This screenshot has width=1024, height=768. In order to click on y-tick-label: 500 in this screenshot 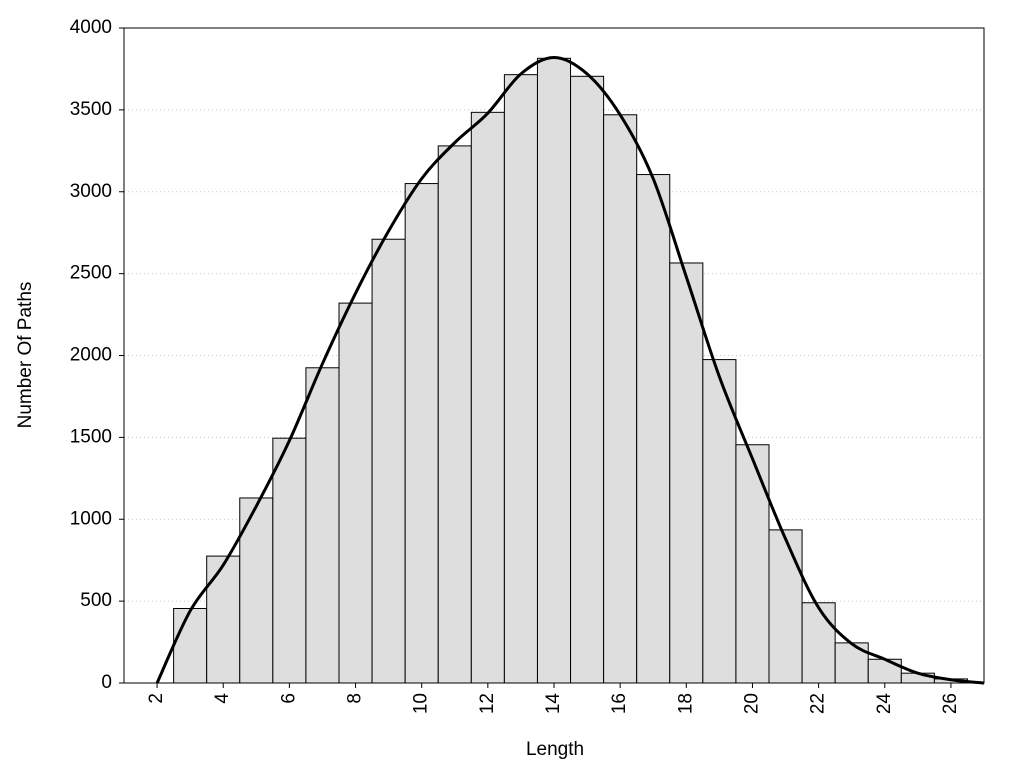, I will do `click(96, 600)`.